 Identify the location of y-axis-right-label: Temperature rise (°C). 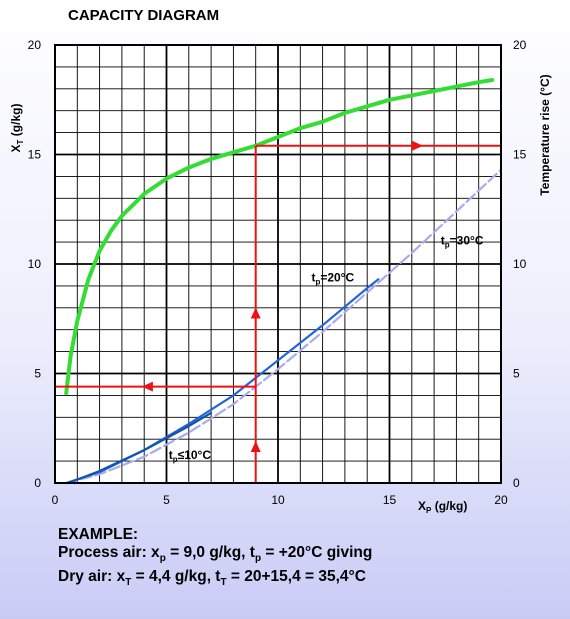
(545, 134).